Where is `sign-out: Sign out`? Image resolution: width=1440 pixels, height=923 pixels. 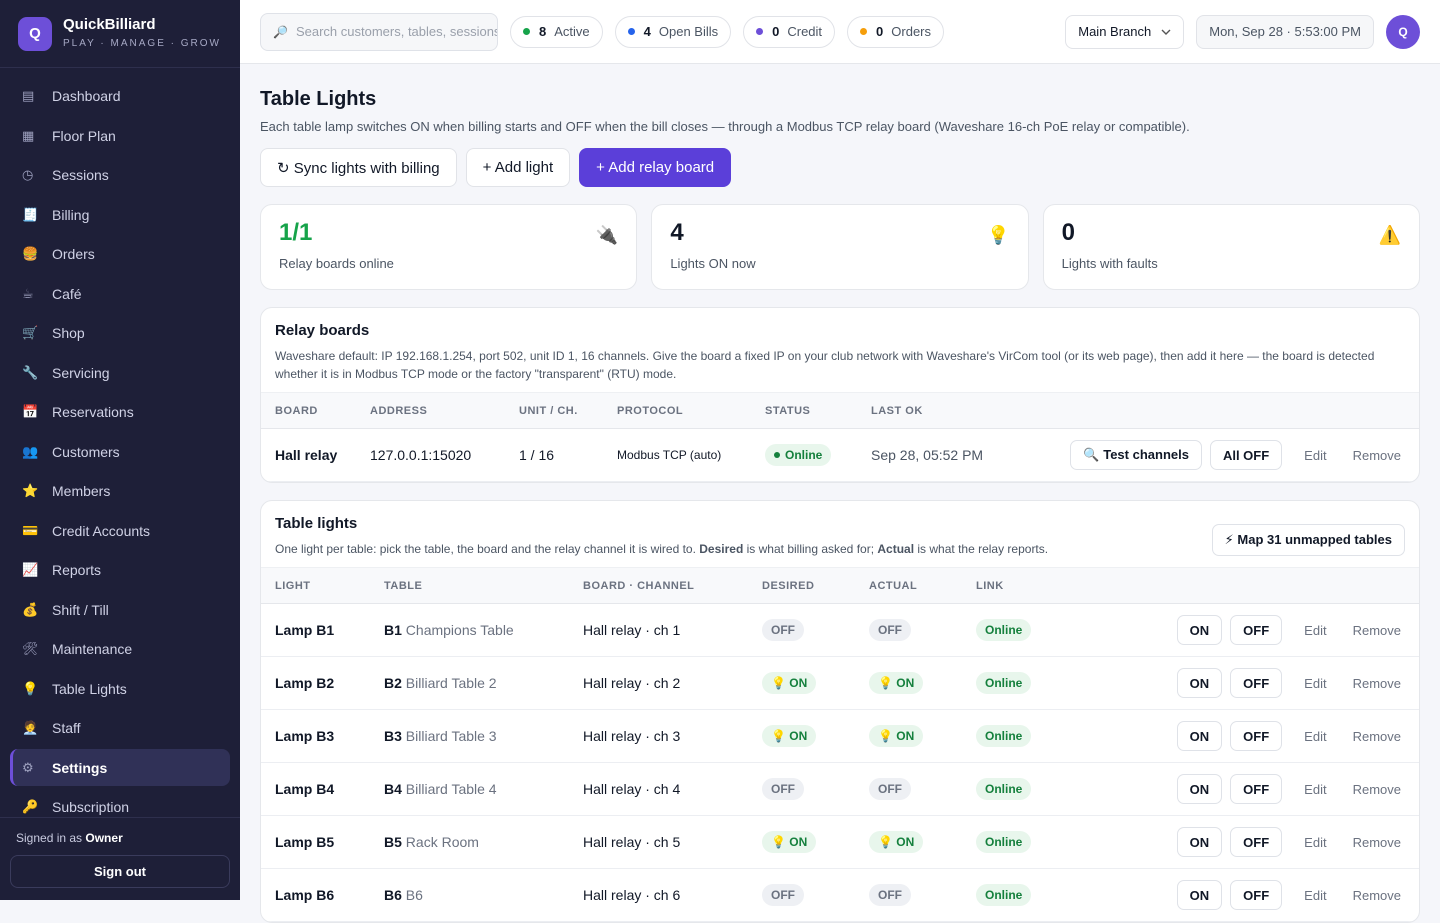 sign-out: Sign out is located at coordinates (120, 871).